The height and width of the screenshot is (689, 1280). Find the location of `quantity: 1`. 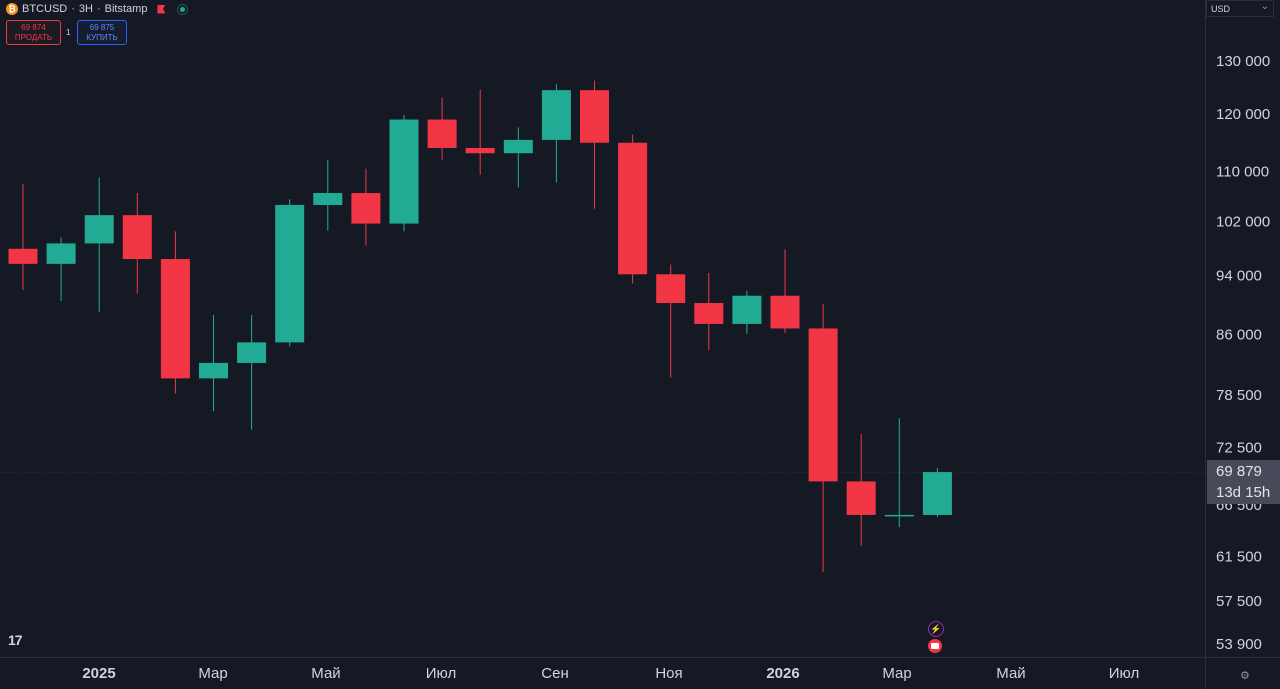

quantity: 1 is located at coordinates (68, 32).